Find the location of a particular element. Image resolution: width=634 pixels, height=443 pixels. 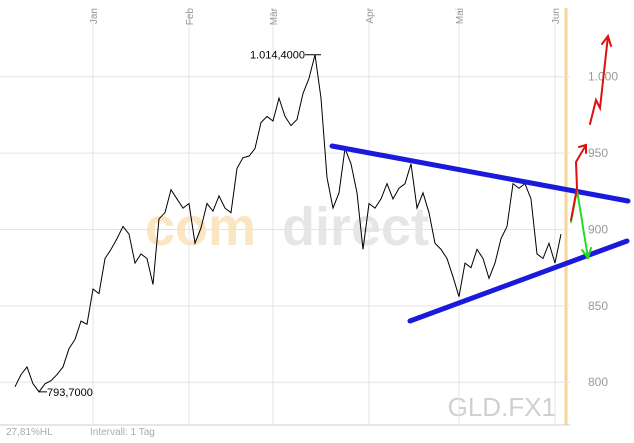

footer-interval: Intervall: 1 Tag is located at coordinates (122, 432).